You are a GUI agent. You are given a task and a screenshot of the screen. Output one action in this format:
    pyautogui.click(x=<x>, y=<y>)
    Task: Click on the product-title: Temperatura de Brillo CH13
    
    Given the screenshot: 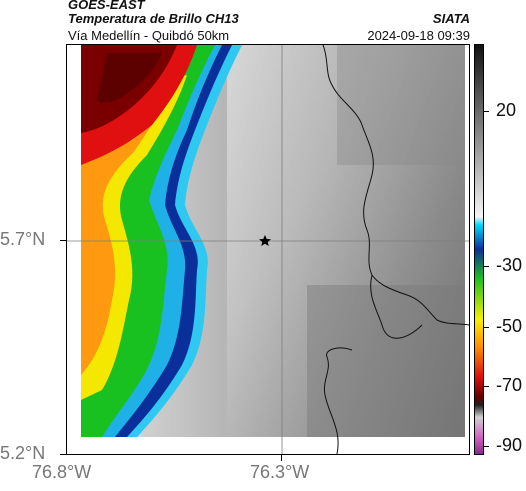 What is the action you would take?
    pyautogui.click(x=153, y=18)
    